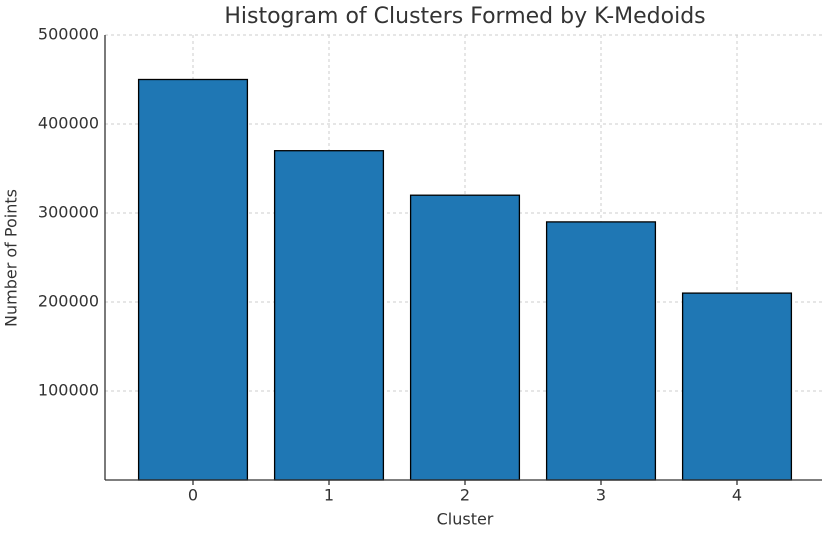 The width and height of the screenshot is (831, 538). I want to click on y-tick-label: 200000, so click(68, 301).